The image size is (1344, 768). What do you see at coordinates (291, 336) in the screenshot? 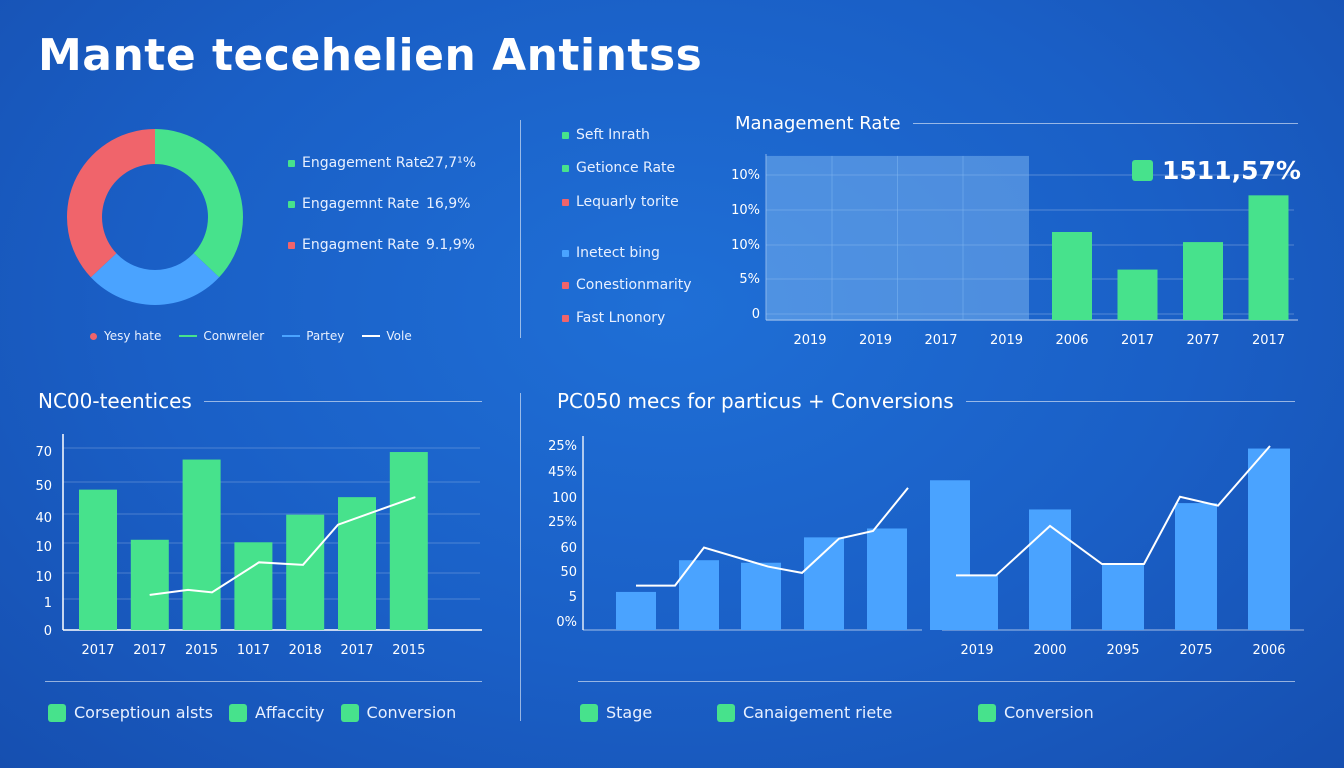
I see `legend-line-icon` at bounding box center [291, 336].